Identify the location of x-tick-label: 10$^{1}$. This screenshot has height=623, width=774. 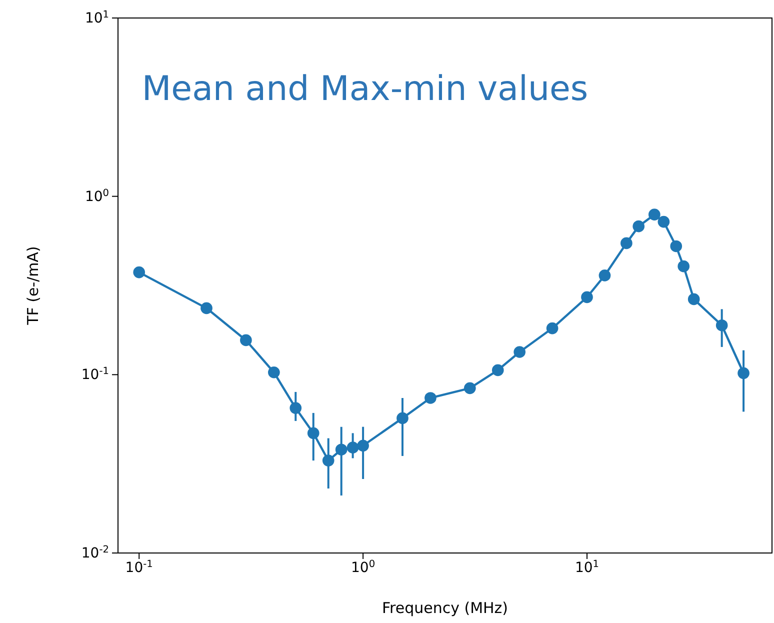
(587, 567).